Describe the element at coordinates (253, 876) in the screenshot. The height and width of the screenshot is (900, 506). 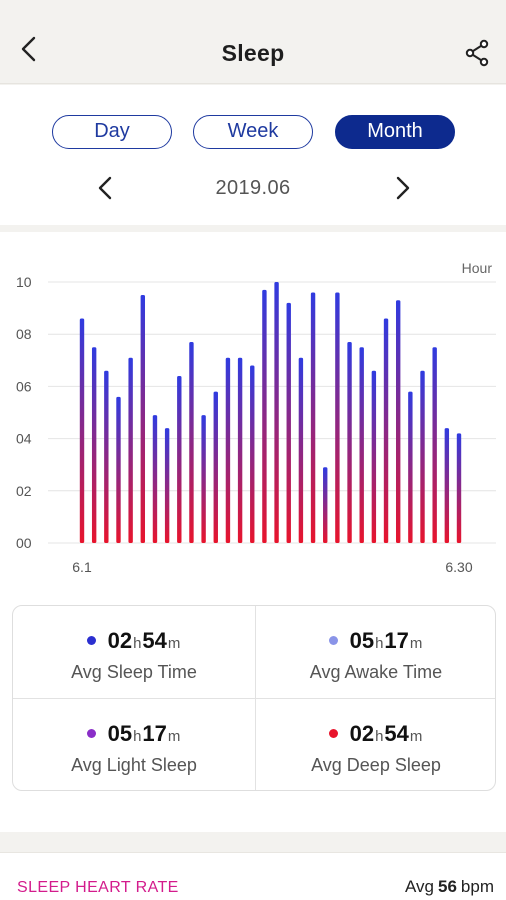
I see `sleep-heart-rate-row: SLEEP HEART RATE Avg 56 bpm` at that location.